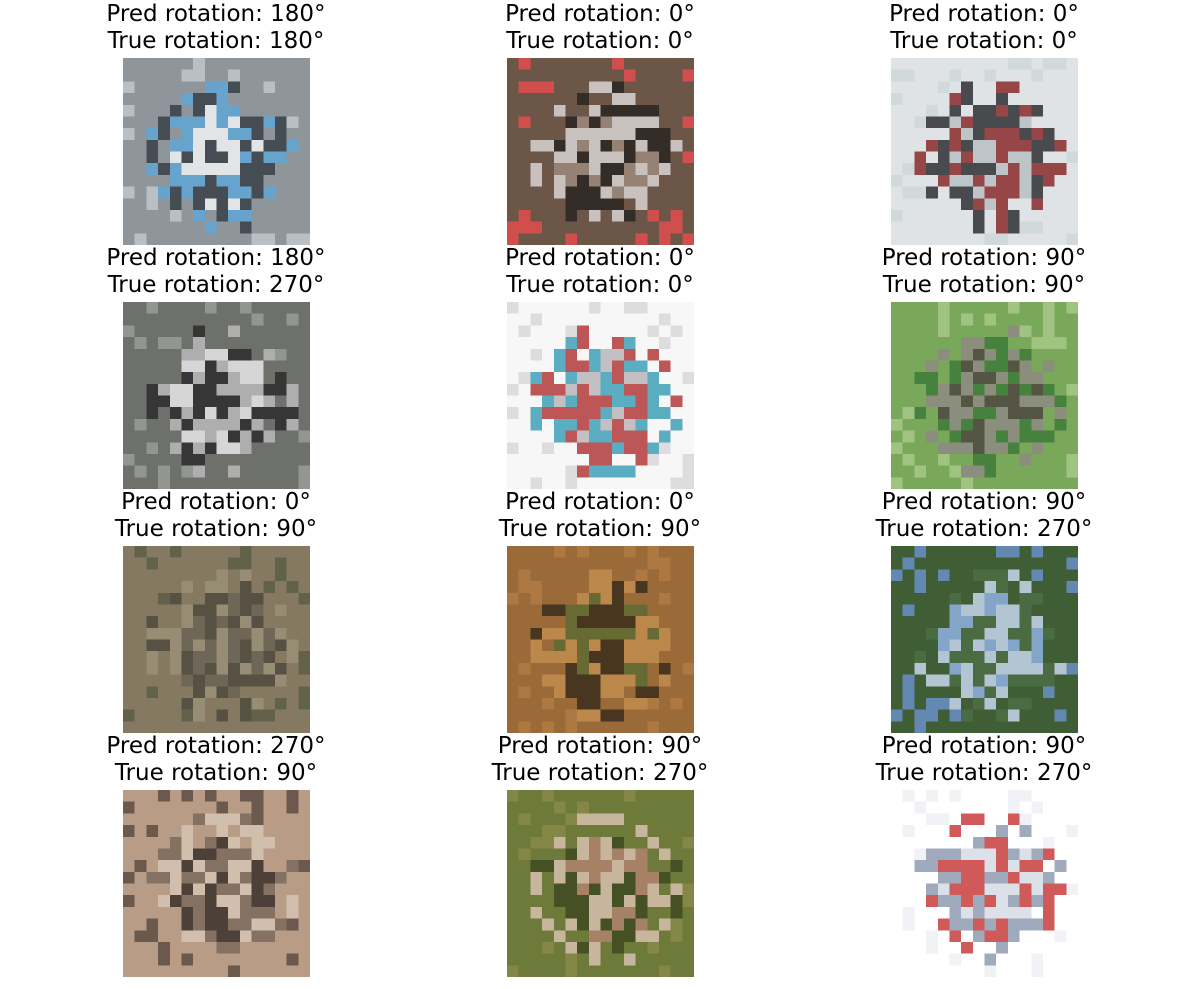  Describe the element at coordinates (216, 746) in the screenshot. I see `pred-rotation-label: Pred rotation: 270°` at that location.